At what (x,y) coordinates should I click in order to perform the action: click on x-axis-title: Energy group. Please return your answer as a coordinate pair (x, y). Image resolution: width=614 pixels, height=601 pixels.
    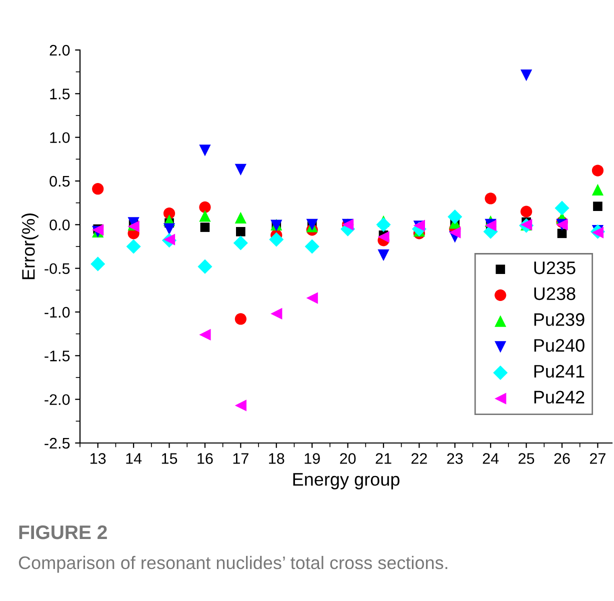
    Looking at the image, I should click on (346, 481).